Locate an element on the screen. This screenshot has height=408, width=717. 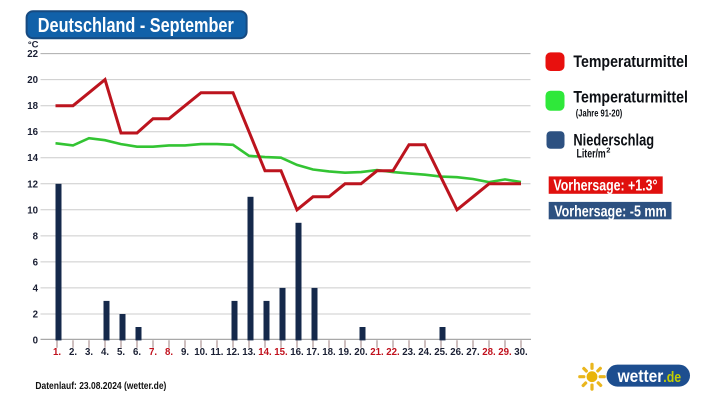
svg-text: 10. is located at coordinates (201, 352).